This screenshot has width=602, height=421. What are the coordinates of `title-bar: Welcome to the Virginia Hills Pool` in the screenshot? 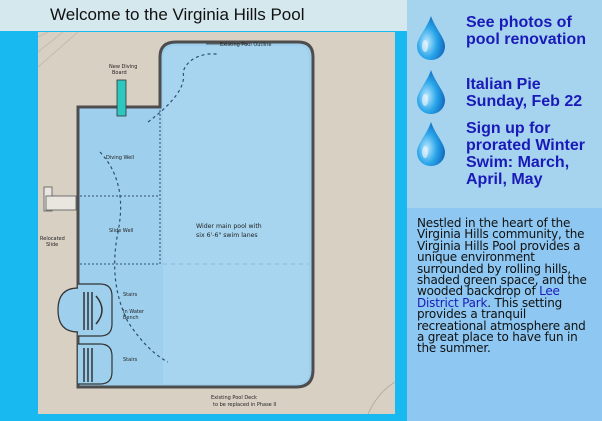 It's located at (203, 15).